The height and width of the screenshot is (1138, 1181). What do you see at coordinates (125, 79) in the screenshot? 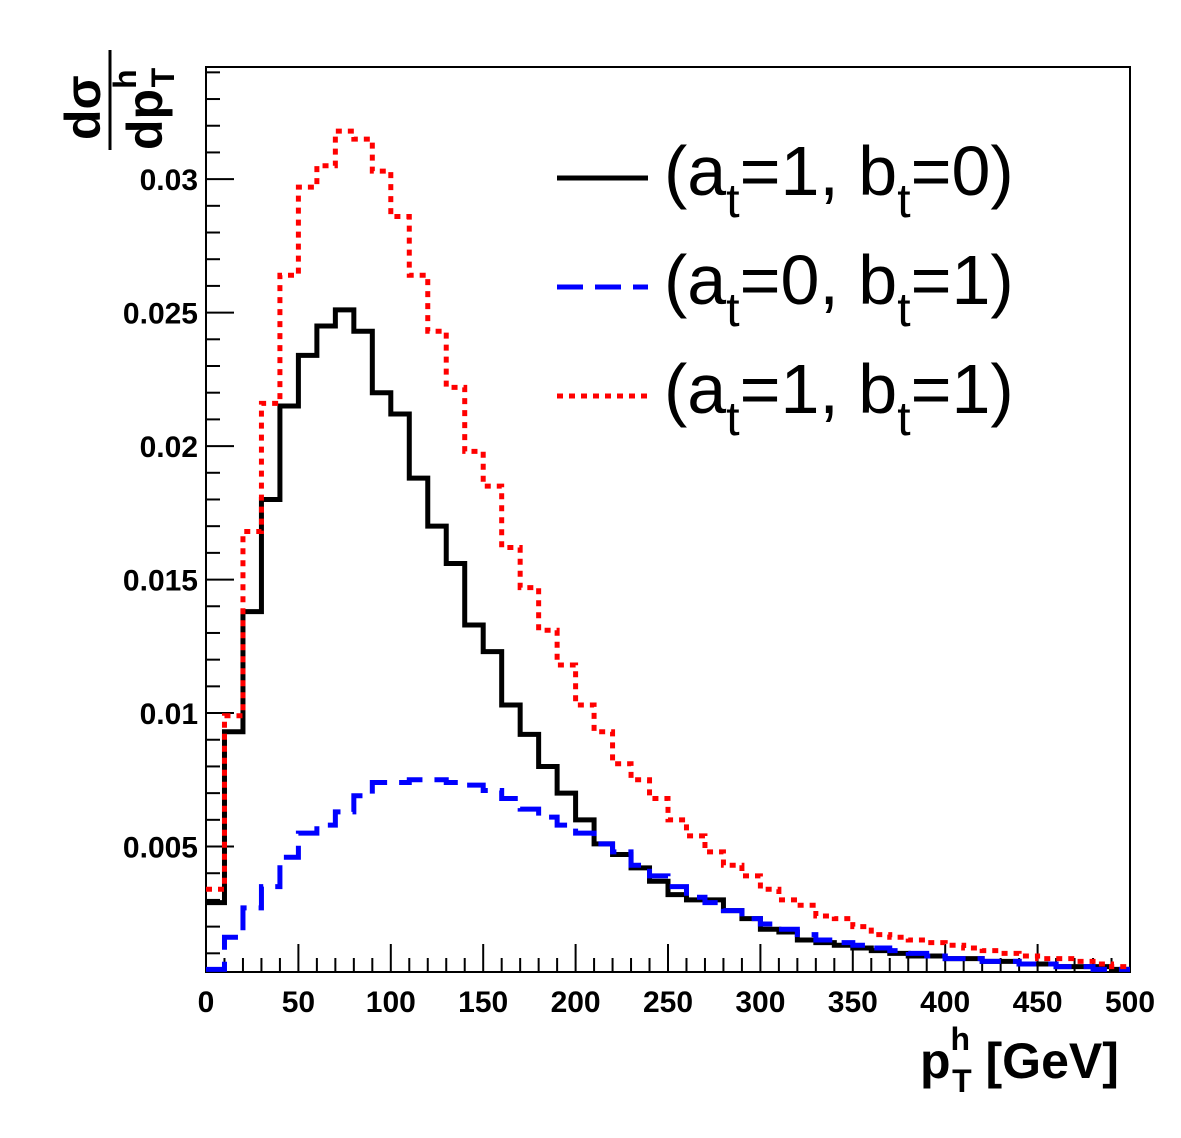
I see `y-title-sup: h` at bounding box center [125, 79].